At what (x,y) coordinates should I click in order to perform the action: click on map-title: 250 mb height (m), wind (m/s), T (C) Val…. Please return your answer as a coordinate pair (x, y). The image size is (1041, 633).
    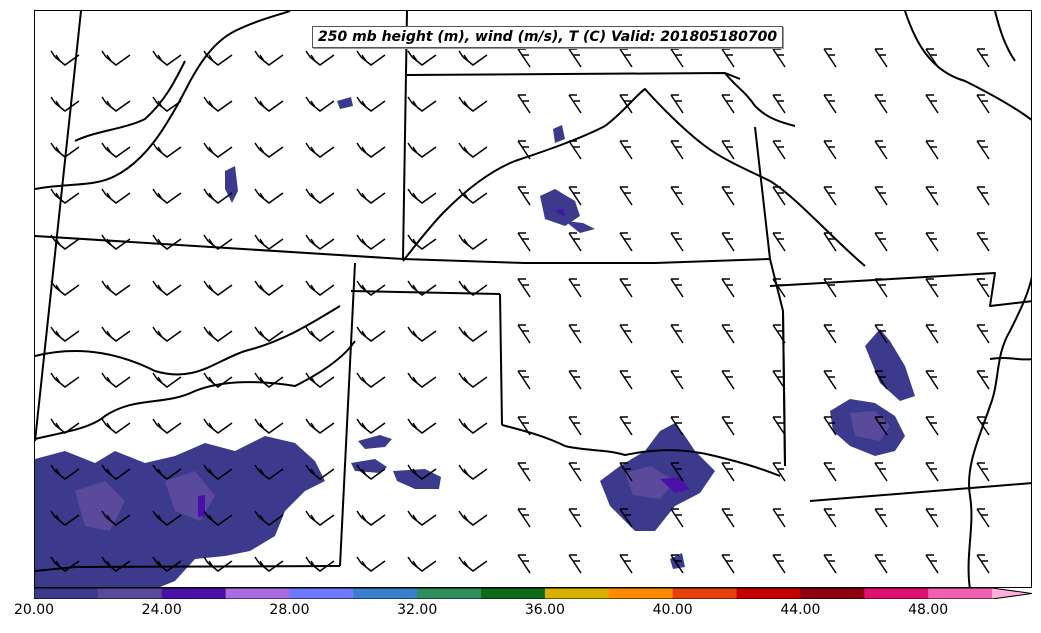
    Looking at the image, I should click on (548, 37).